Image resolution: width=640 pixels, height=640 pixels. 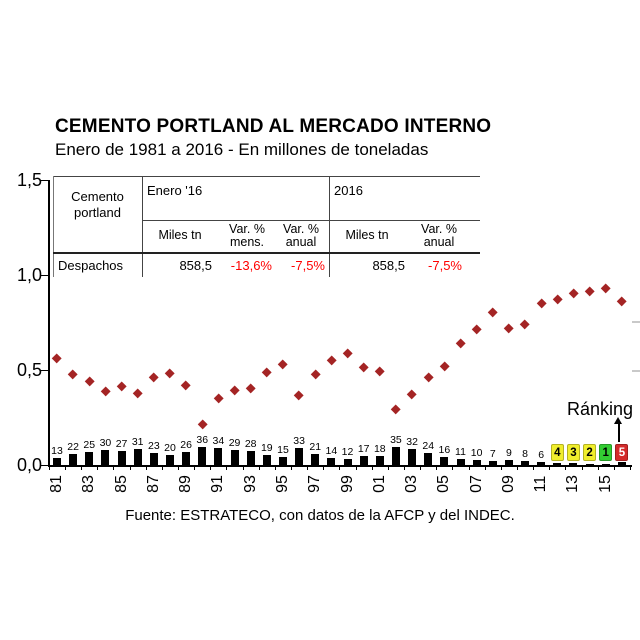 I want to click on rank-number-label: 20, so click(x=170, y=448).